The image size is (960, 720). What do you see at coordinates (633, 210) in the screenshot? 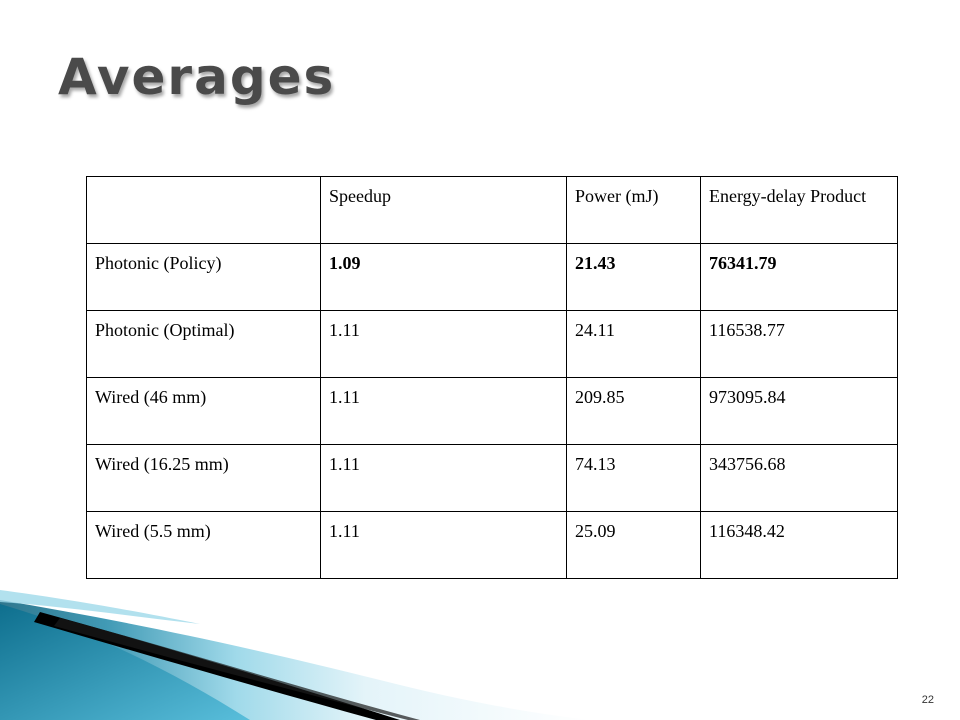
I see `header-cell-power: Power (mJ)` at bounding box center [633, 210].